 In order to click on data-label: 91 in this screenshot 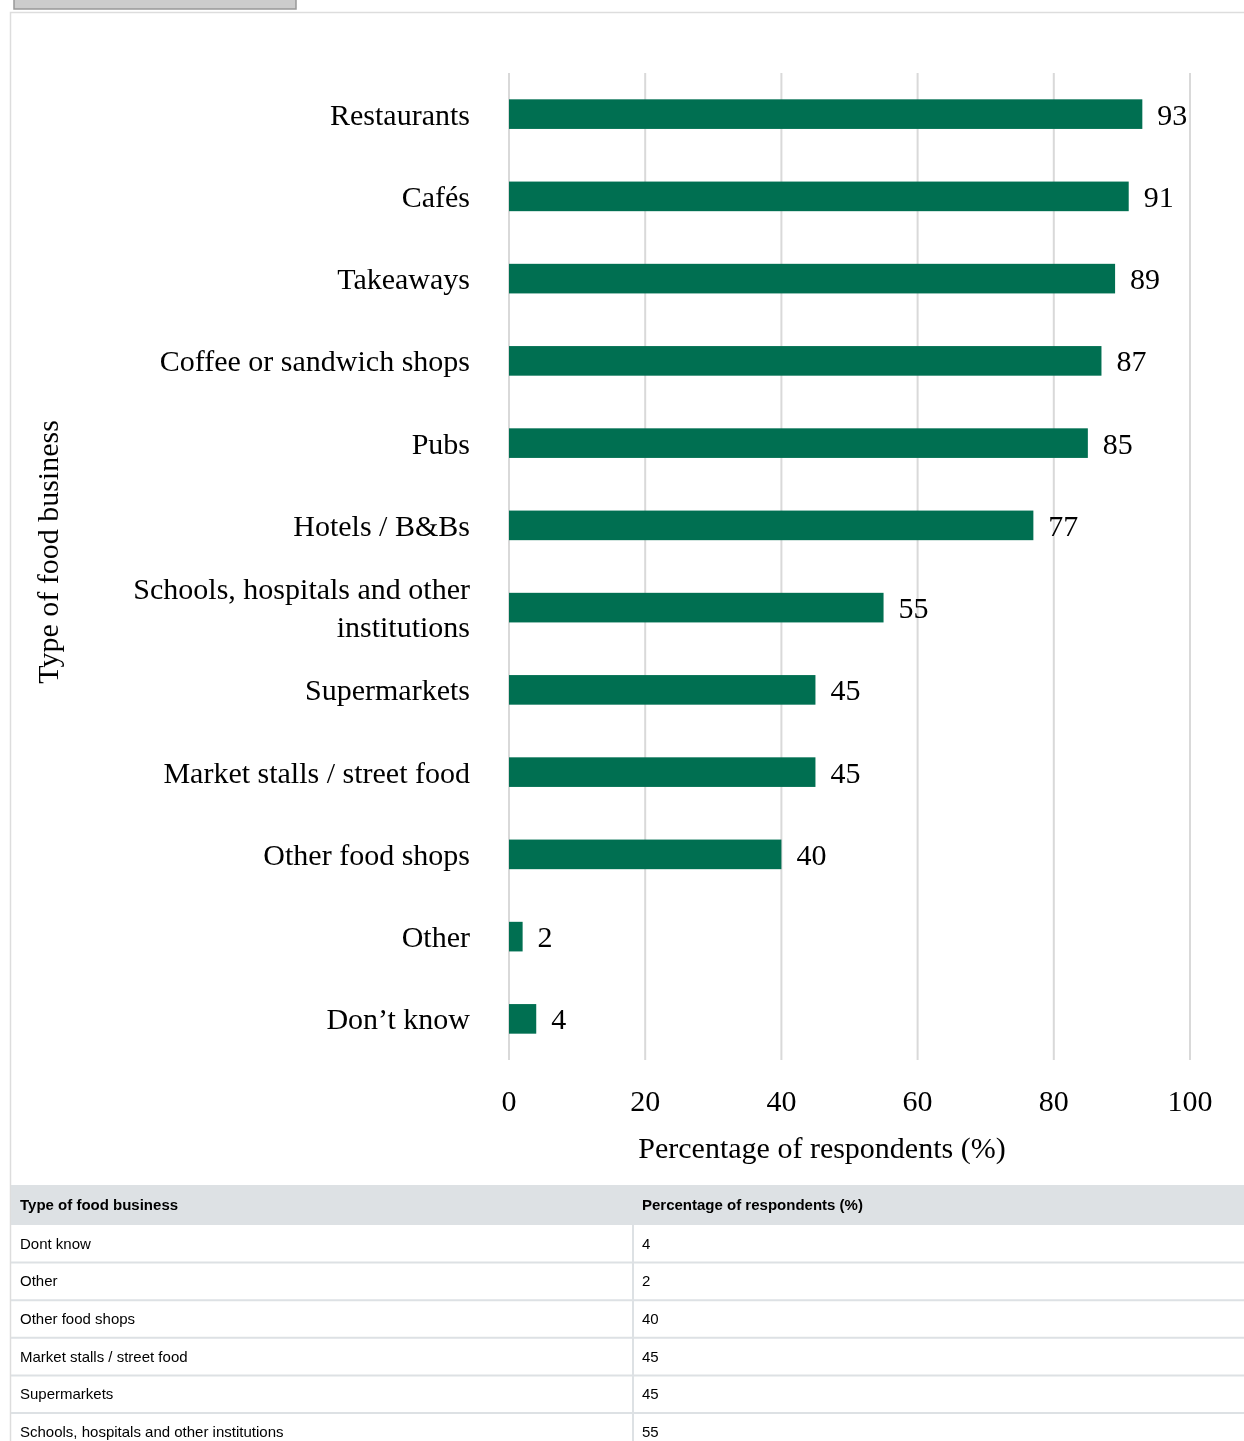, I will do `click(1158, 196)`.